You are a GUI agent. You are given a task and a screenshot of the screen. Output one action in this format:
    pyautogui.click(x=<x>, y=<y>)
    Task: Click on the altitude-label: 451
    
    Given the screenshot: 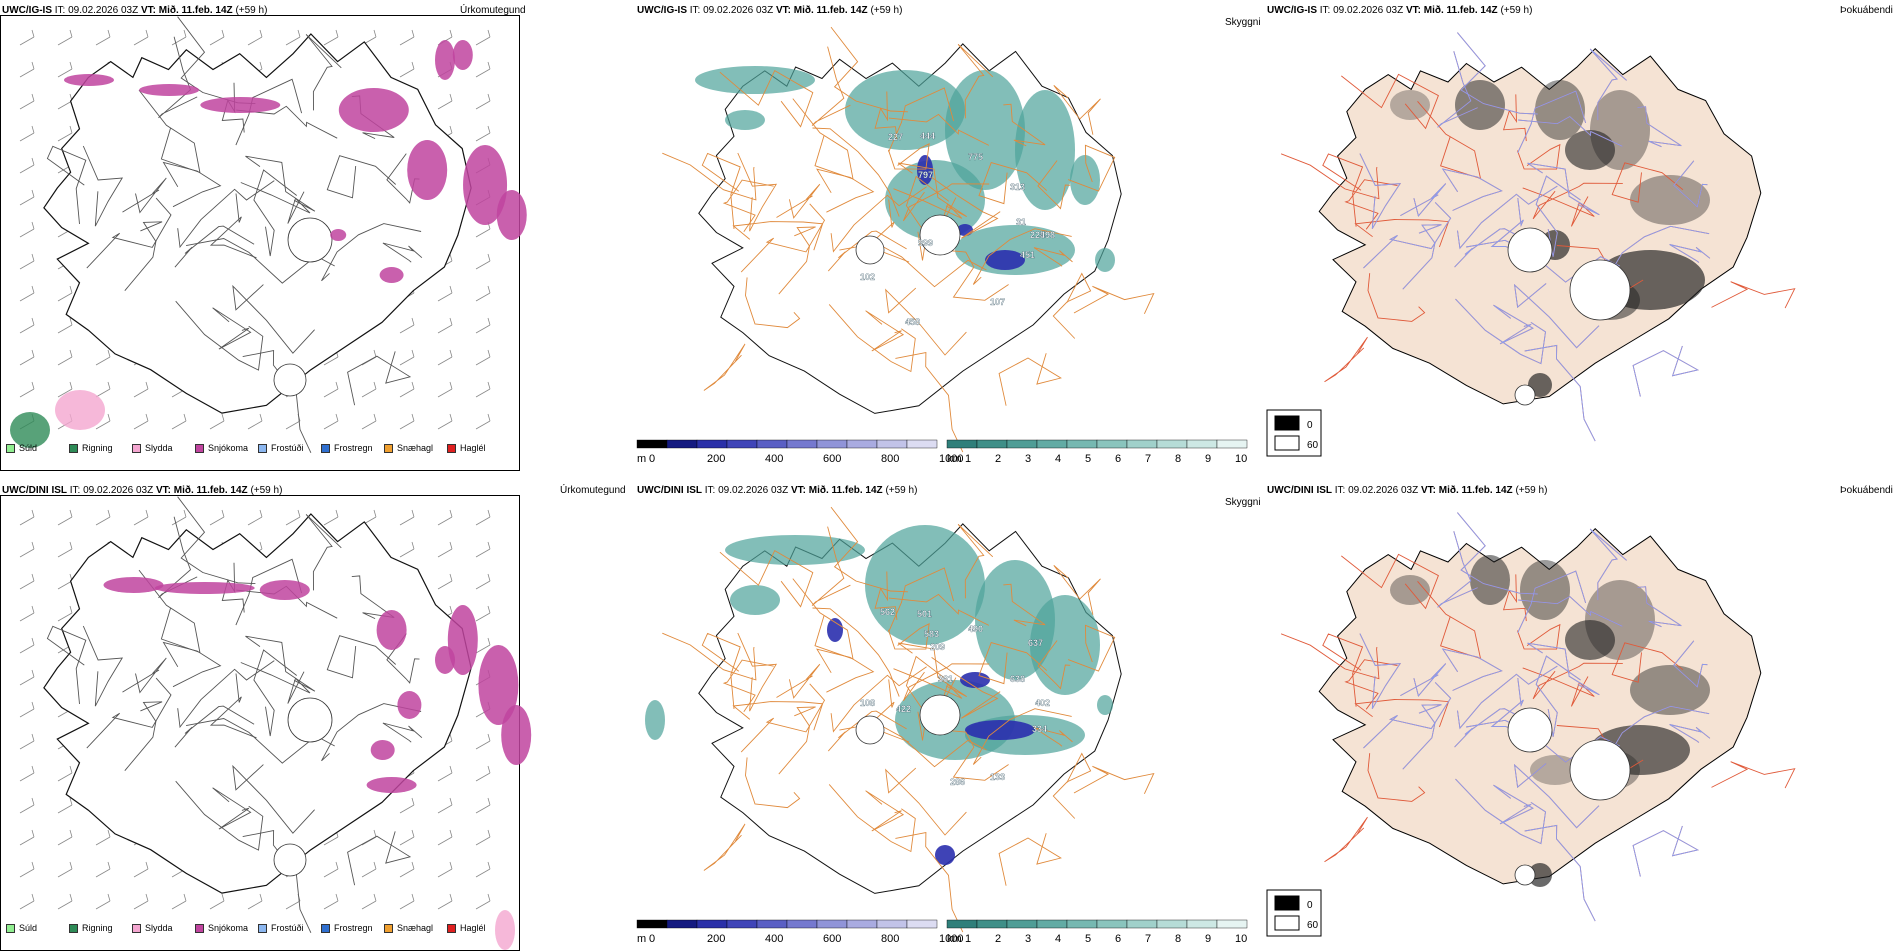 What is the action you would take?
    pyautogui.click(x=1027, y=255)
    